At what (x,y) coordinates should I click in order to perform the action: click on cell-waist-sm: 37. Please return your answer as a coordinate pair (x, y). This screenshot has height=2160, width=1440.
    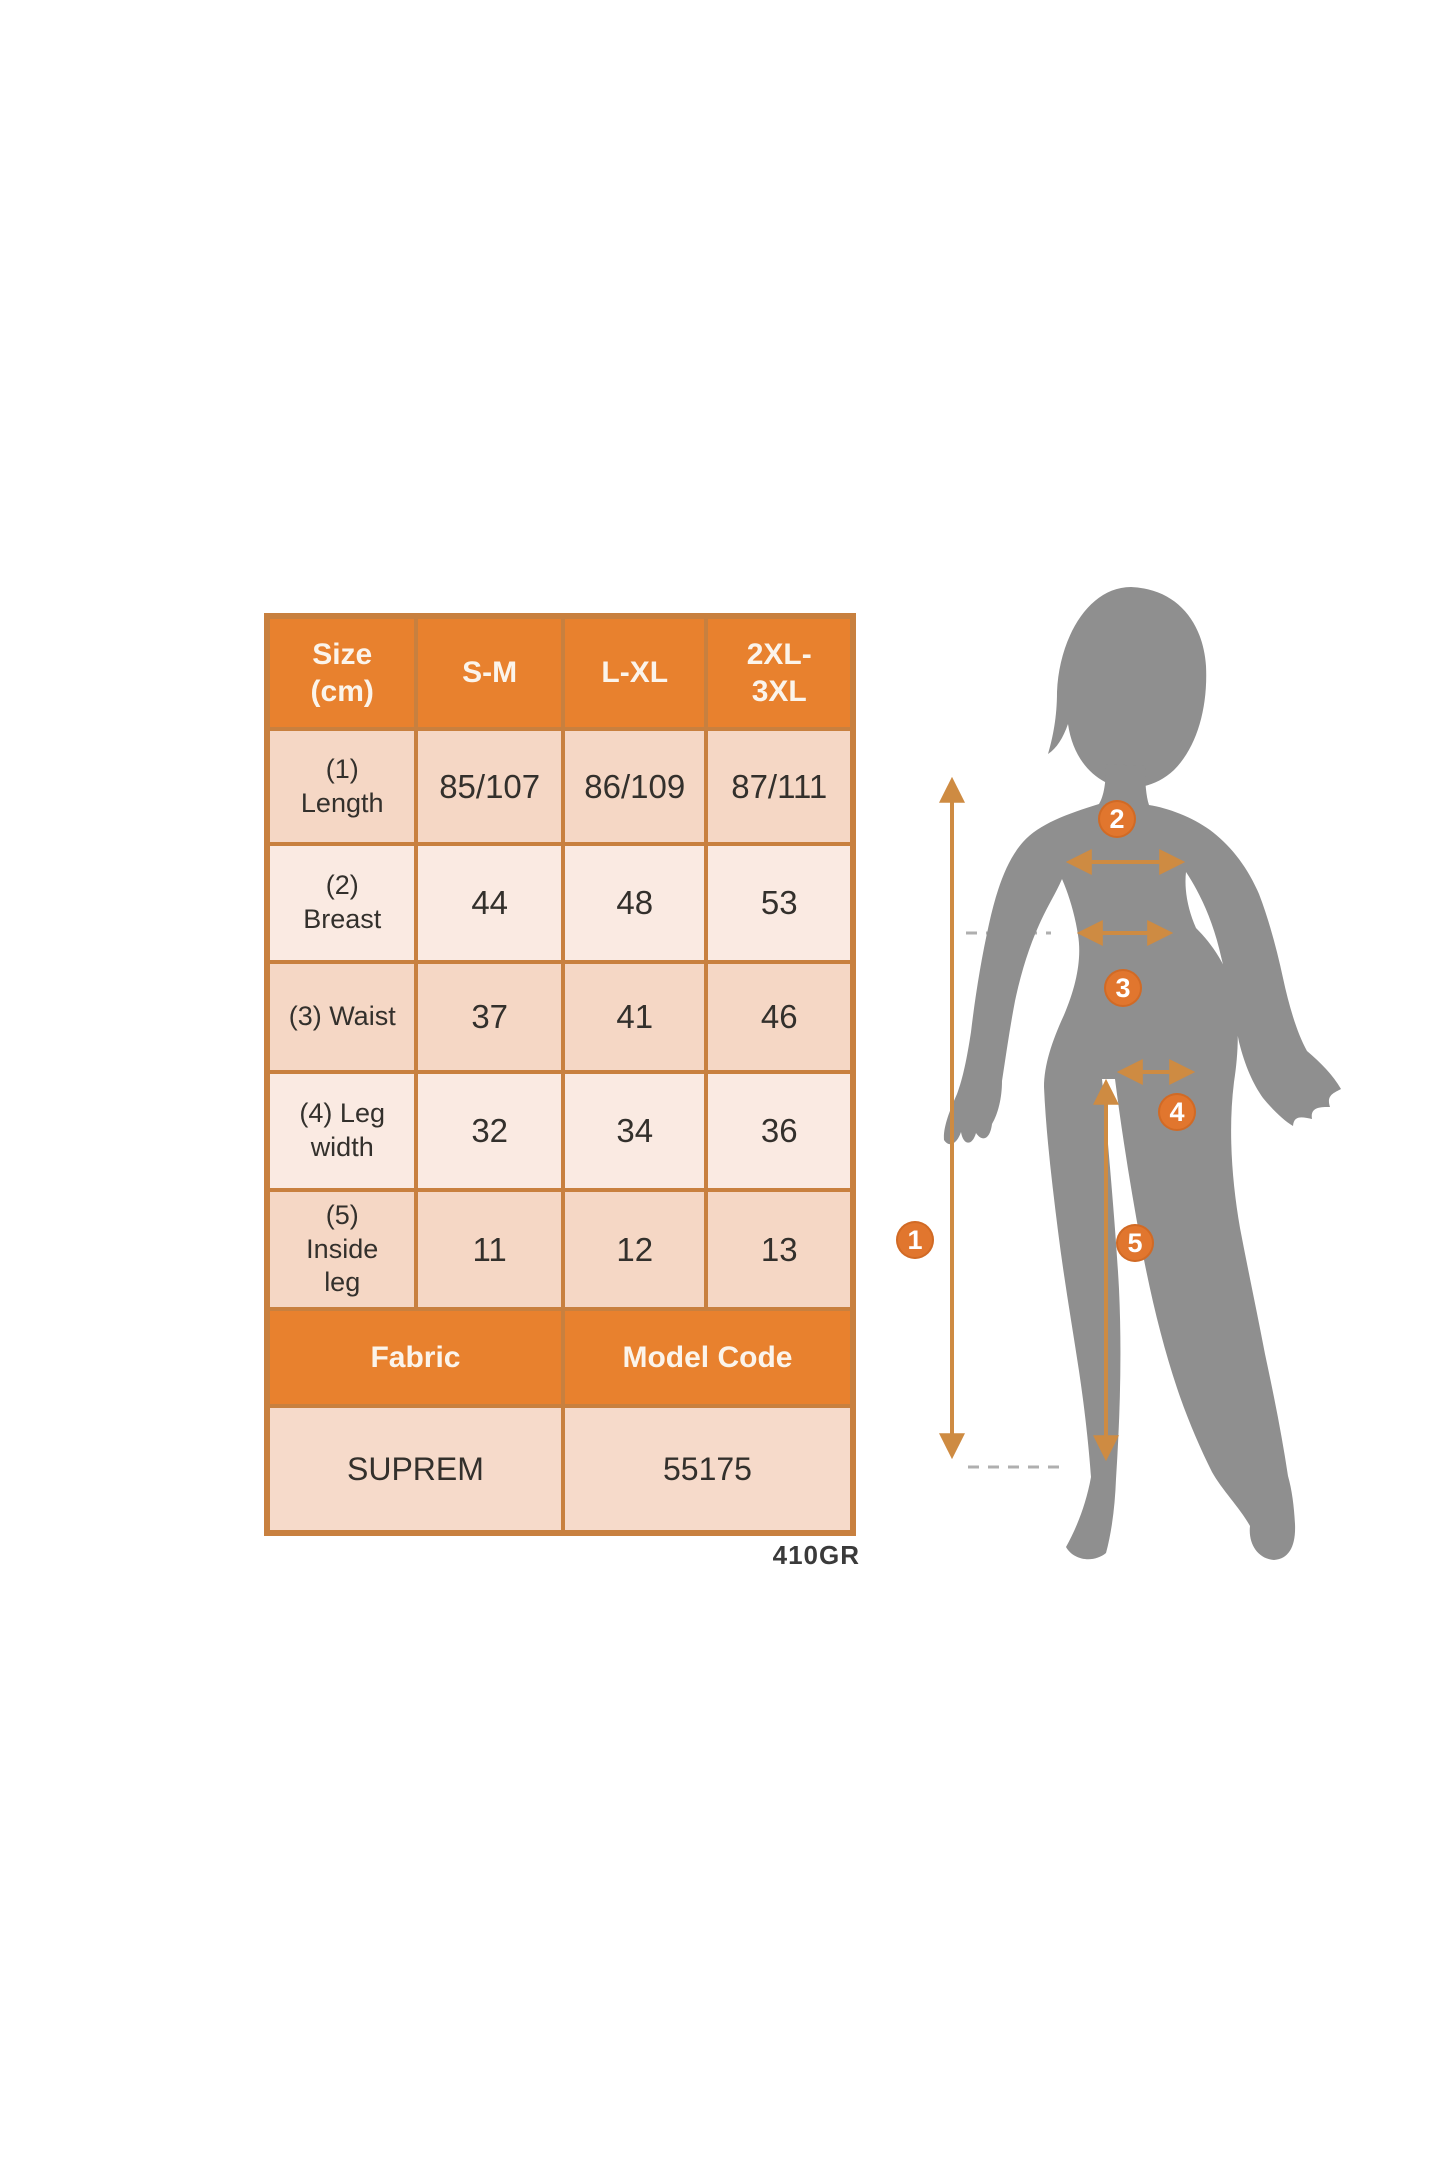
    Looking at the image, I should click on (489, 1017).